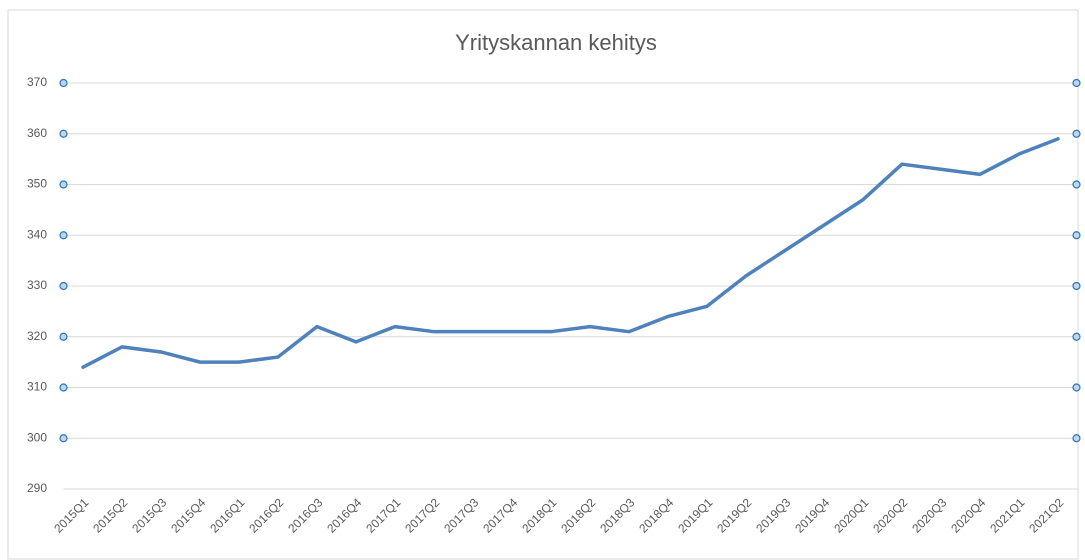  Describe the element at coordinates (37, 387) in the screenshot. I see `y-tick-label: 310` at that location.